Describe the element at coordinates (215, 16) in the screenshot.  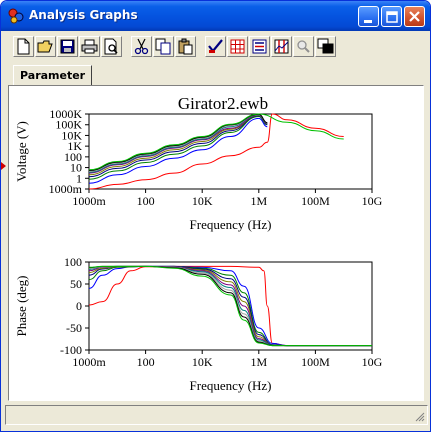
I see `title-bar: Analysis Graphs` at that location.